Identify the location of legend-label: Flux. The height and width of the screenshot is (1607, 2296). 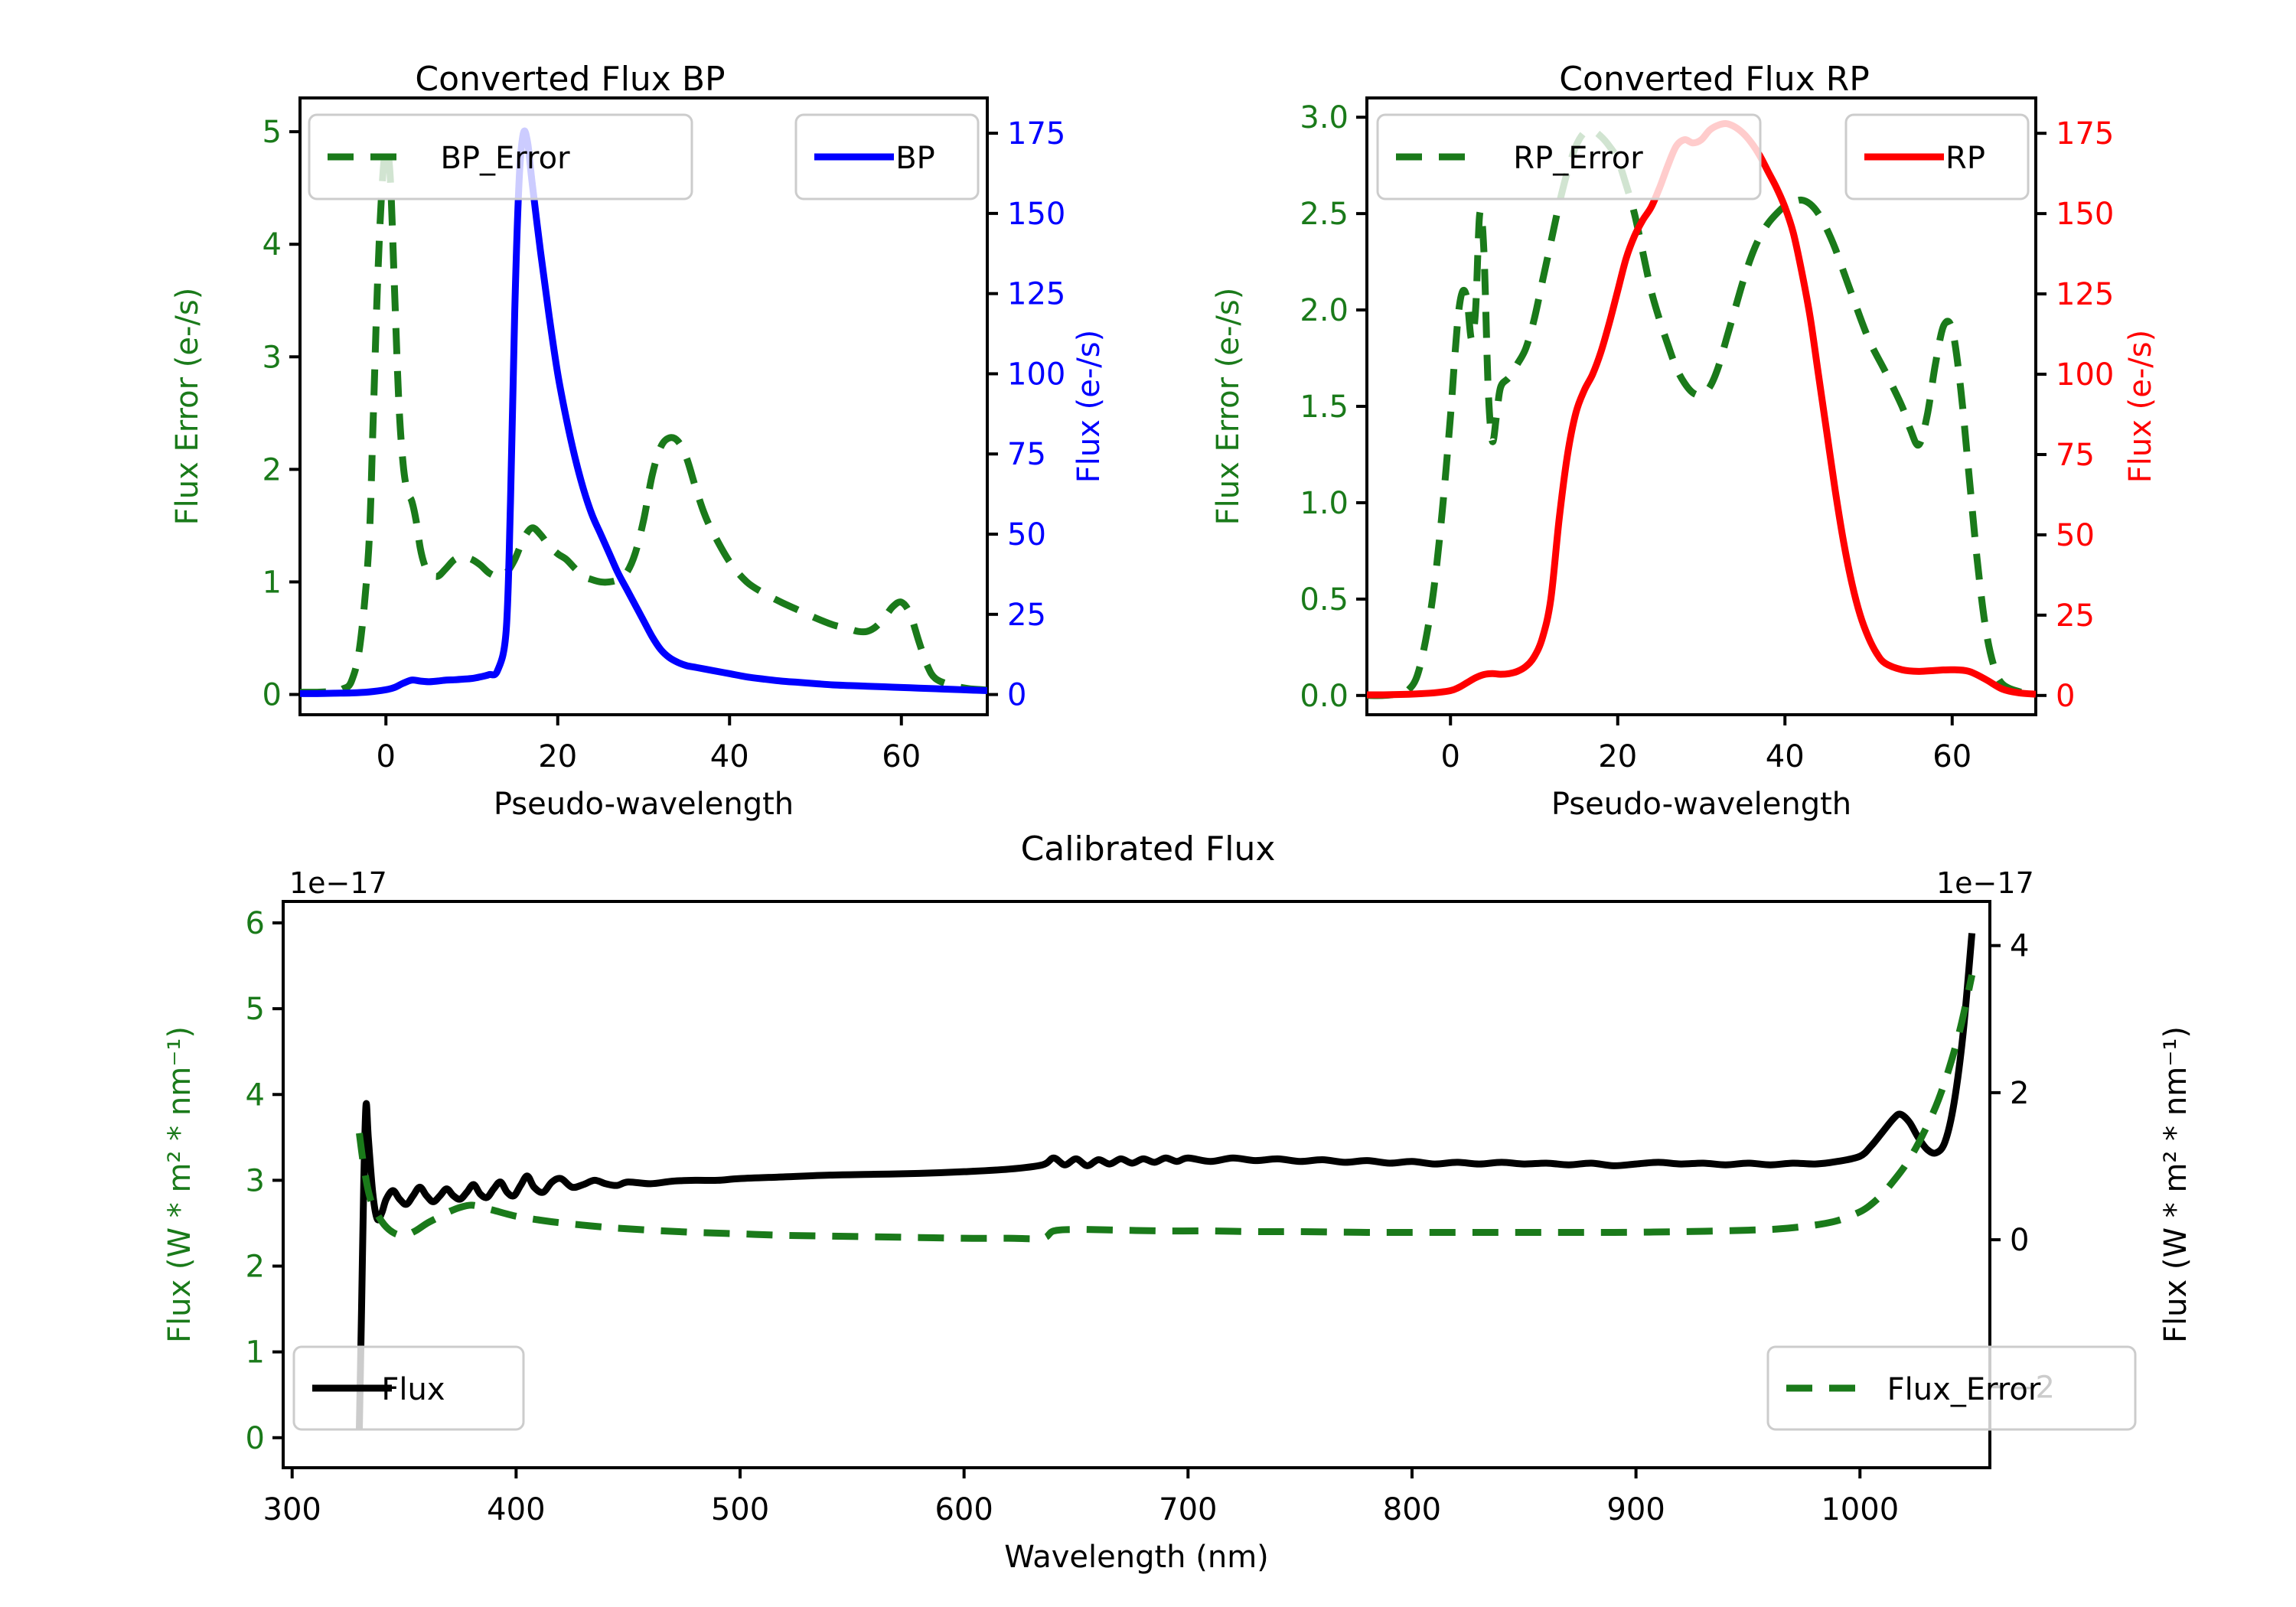
(413, 1389).